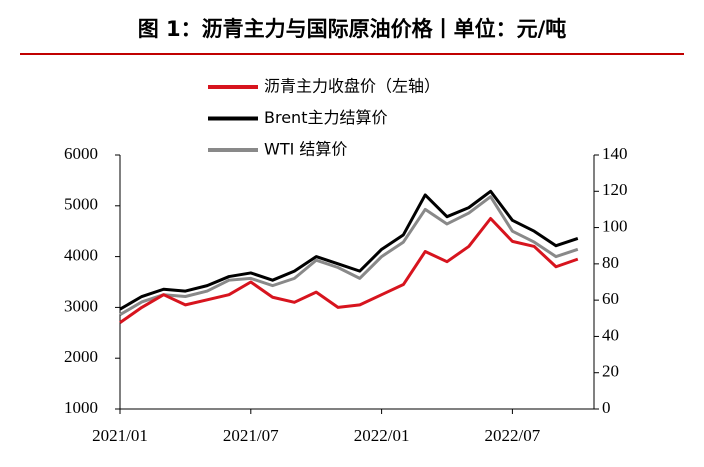 This screenshot has height=467, width=704. I want to click on x-tick-label: 2021/01, so click(120, 435).